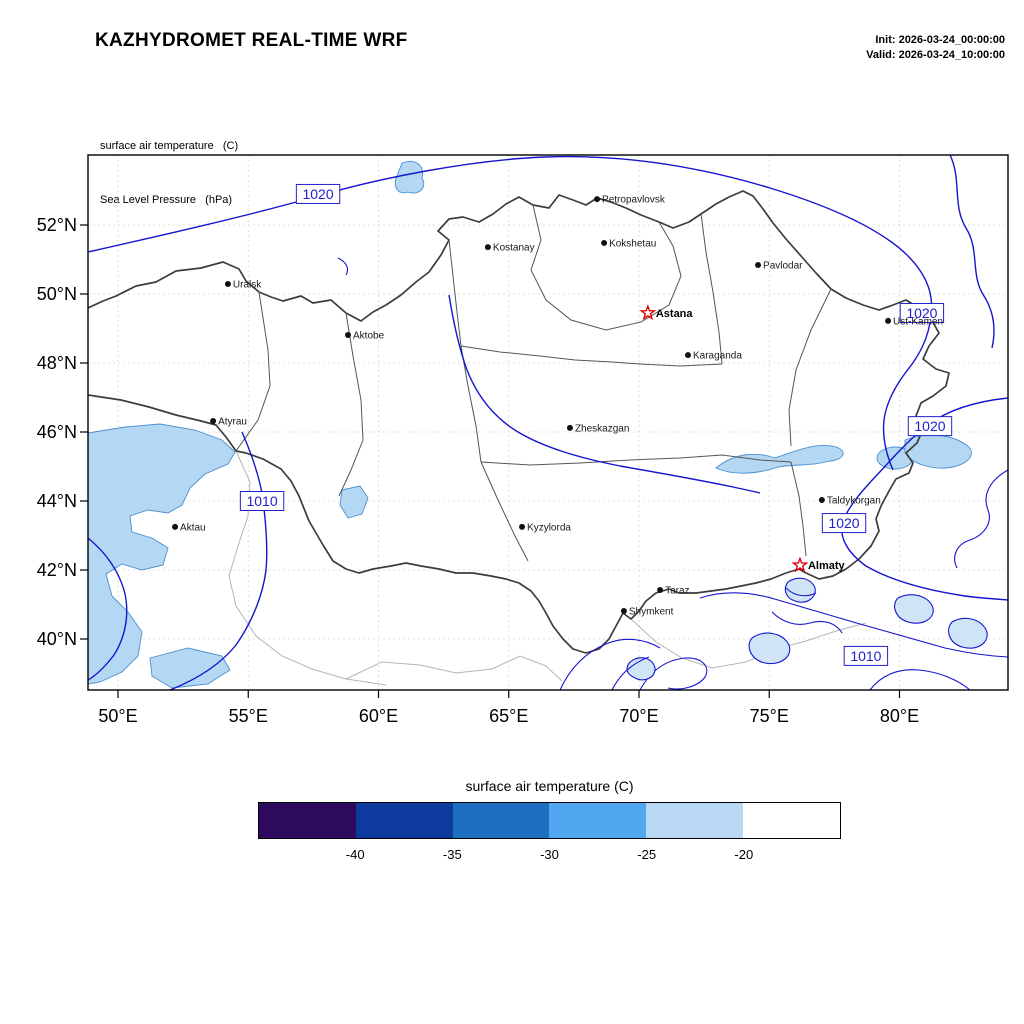 The height and width of the screenshot is (1024, 1024). Describe the element at coordinates (779, 459) in the screenshot. I see `lake-balkhash` at that location.